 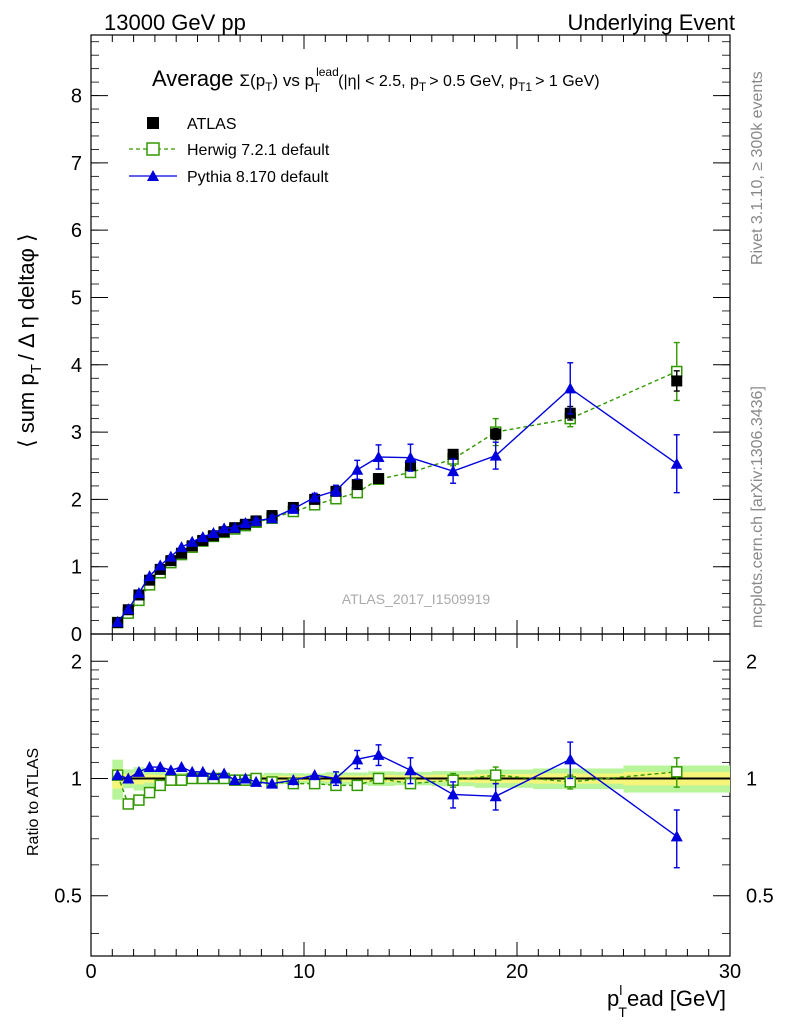 I want to click on legend-herwig-marker, so click(x=153, y=149).